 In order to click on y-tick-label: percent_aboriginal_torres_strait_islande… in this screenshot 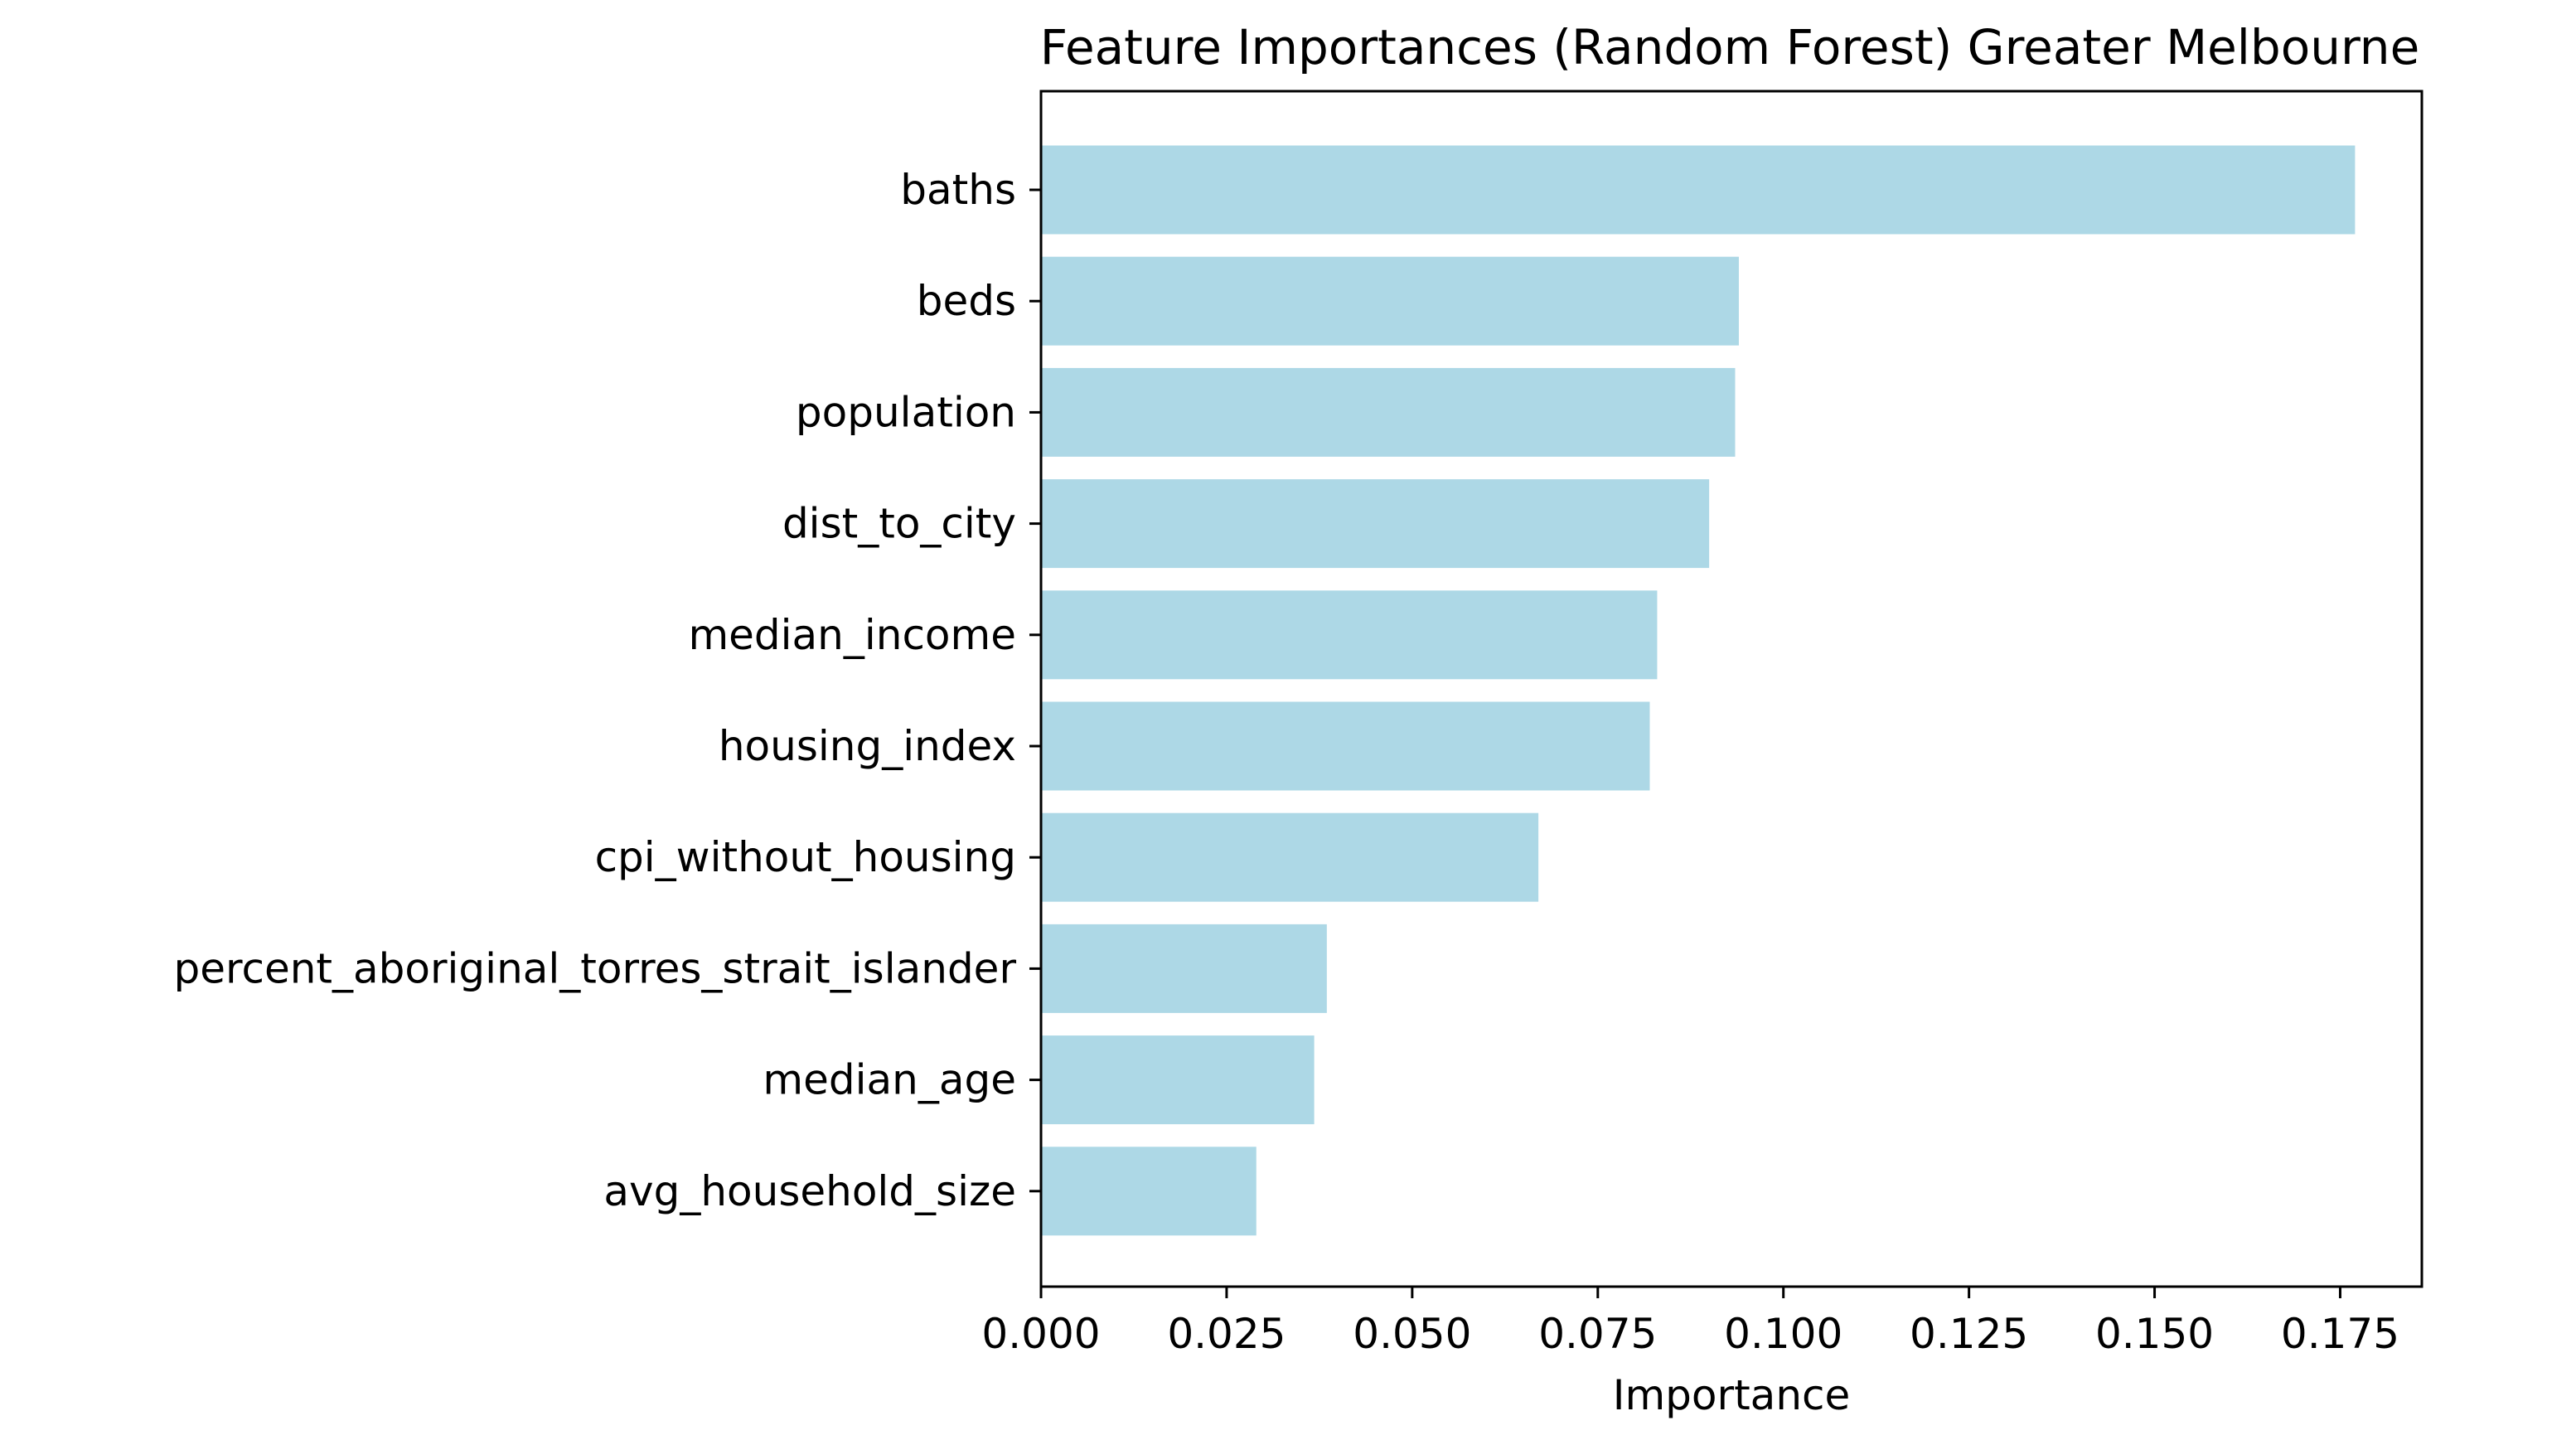, I will do `click(595, 968)`.